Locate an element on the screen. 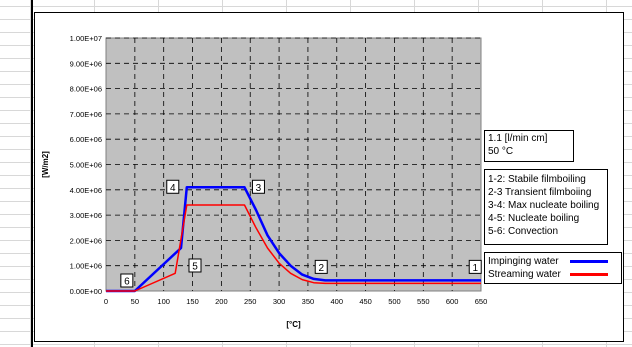  x-tick-label: 50 is located at coordinates (135, 301).